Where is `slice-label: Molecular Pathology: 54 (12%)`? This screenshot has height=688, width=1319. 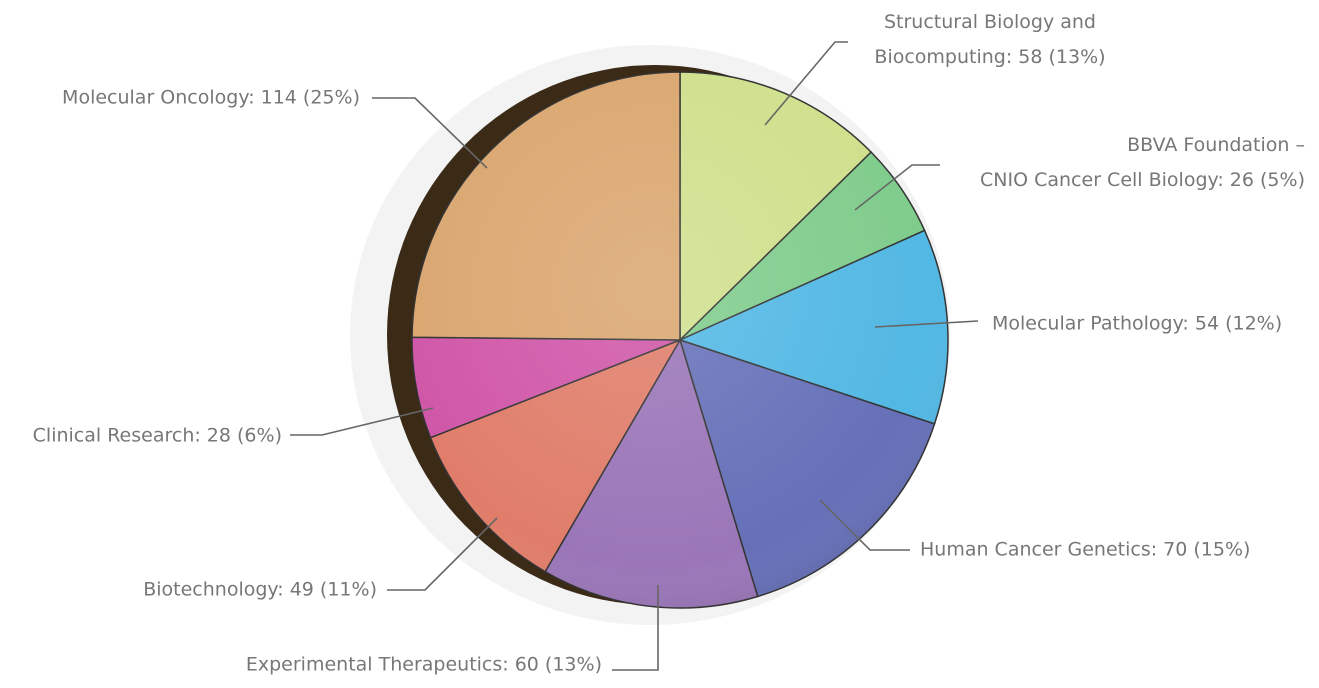
slice-label: Molecular Pathology: 54 (12%) is located at coordinates (1137, 324).